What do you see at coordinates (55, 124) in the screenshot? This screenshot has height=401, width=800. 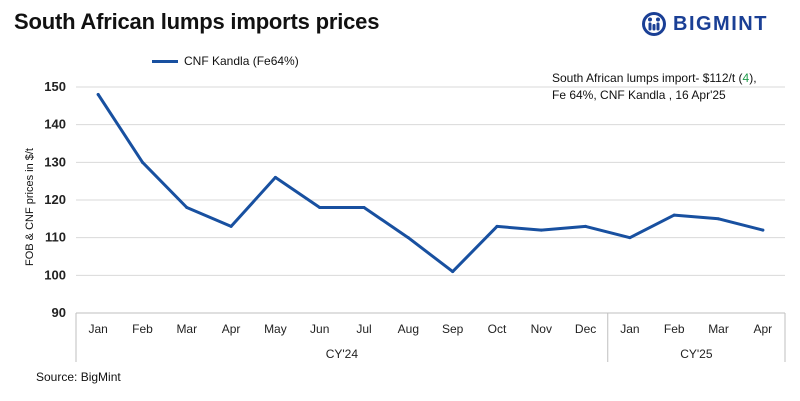 I see `y-tick-label: 140` at bounding box center [55, 124].